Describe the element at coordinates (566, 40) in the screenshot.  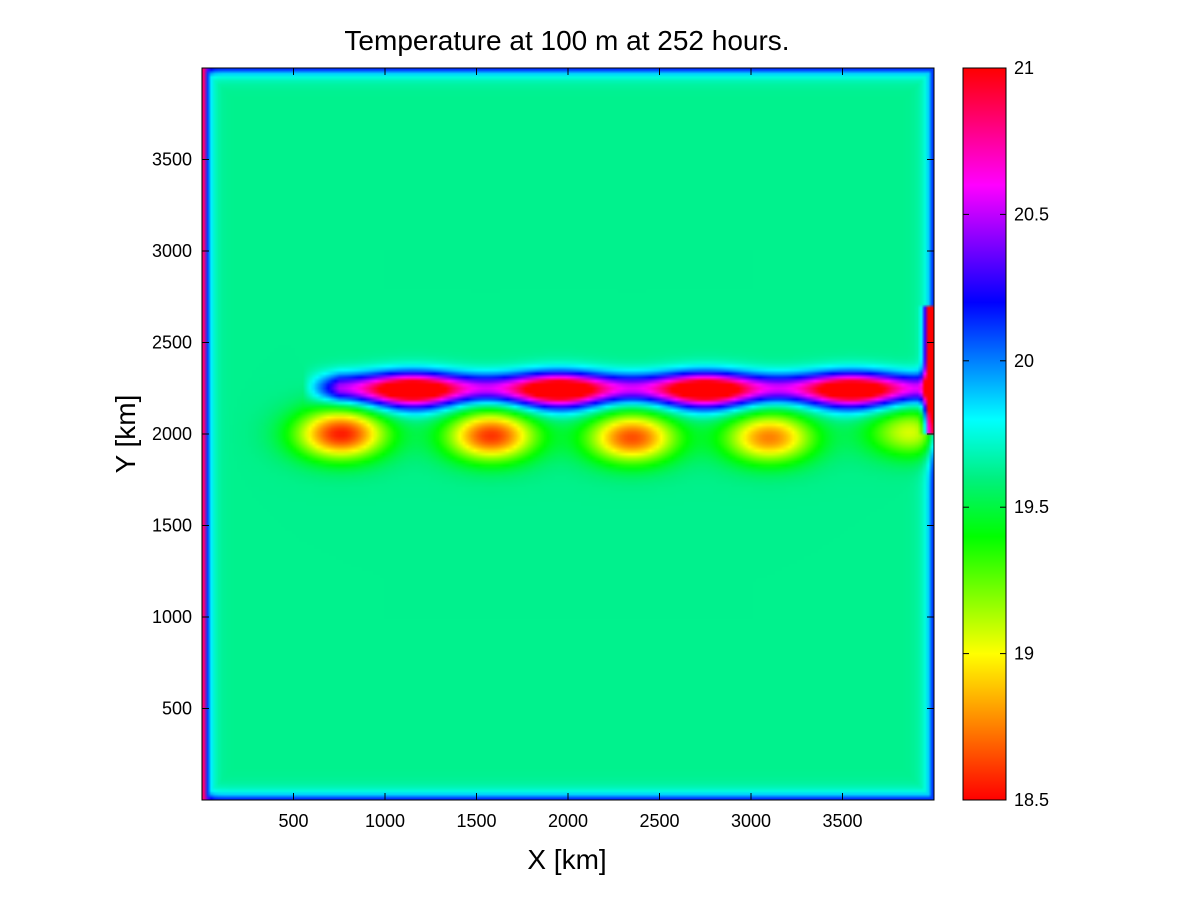
I see `chart-title: Temperature at 100 m at 252 hours.` at that location.